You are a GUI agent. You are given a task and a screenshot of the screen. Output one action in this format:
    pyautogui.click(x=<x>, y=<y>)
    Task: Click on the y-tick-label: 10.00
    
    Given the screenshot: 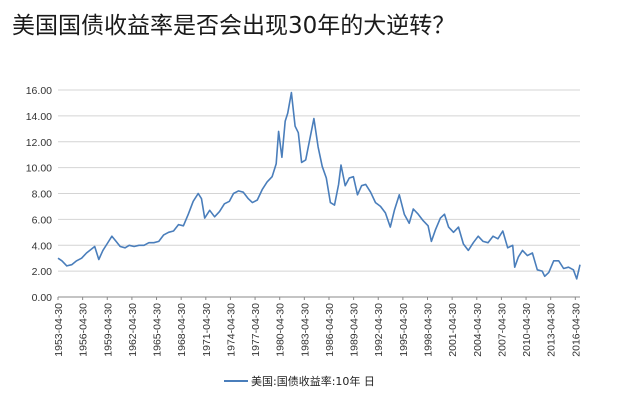 What is the action you would take?
    pyautogui.click(x=39, y=169)
    